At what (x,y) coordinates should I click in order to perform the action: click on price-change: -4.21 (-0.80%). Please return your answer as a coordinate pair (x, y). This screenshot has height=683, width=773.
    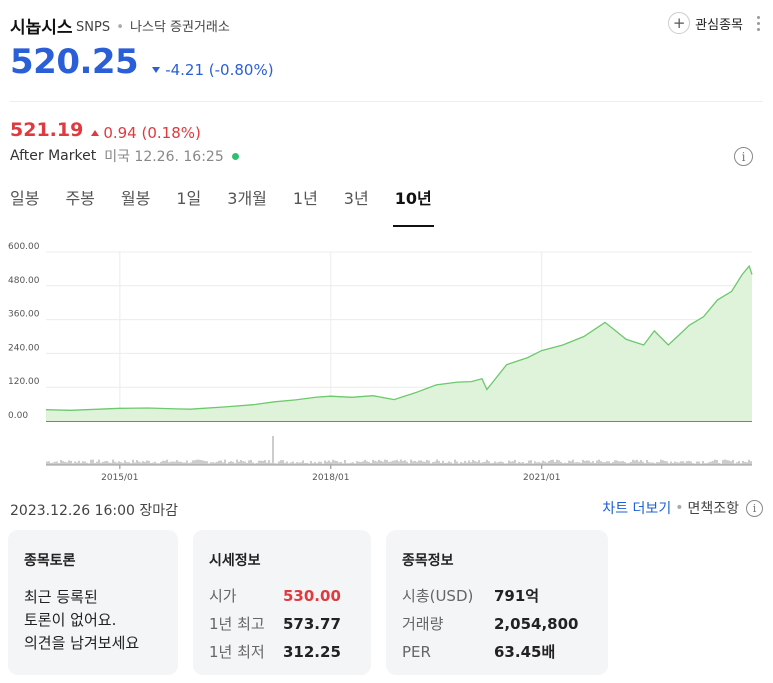
    Looking at the image, I should click on (213, 70).